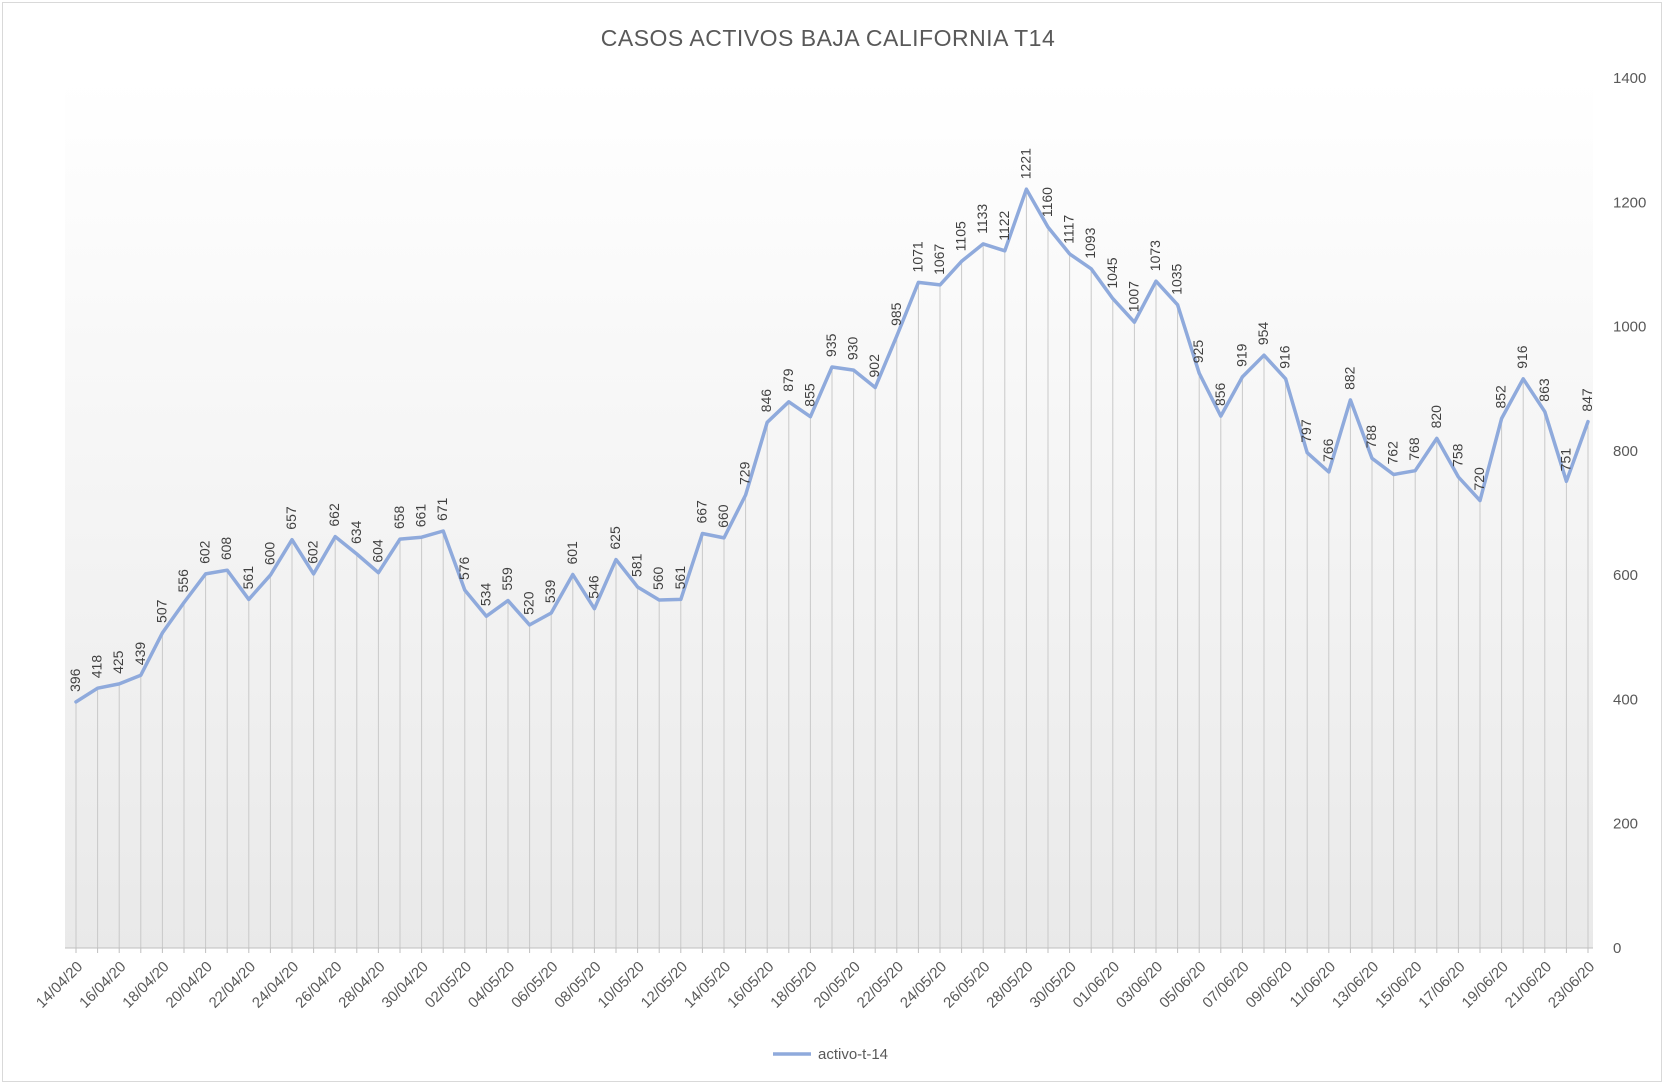 Image resolution: width=1666 pixels, height=1086 pixels. What do you see at coordinates (1587, 400) in the screenshot?
I see `data-label: 847` at bounding box center [1587, 400].